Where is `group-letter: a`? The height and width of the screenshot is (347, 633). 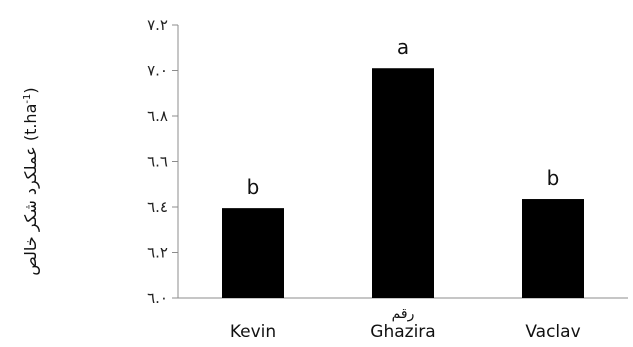 group-letter: a is located at coordinates (403, 47).